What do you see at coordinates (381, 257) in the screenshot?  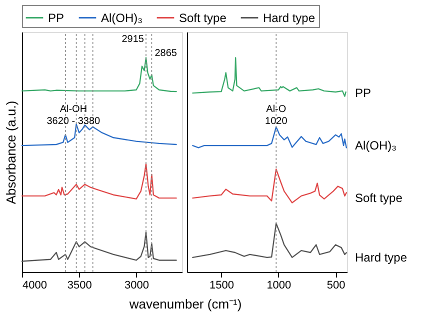 I see `series-label: Hard type` at bounding box center [381, 257].